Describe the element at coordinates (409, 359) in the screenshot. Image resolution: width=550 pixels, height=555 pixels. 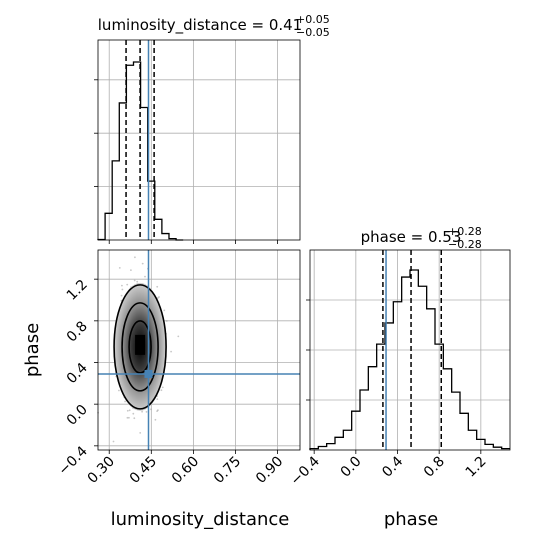
I see `phase-histogram` at that location.